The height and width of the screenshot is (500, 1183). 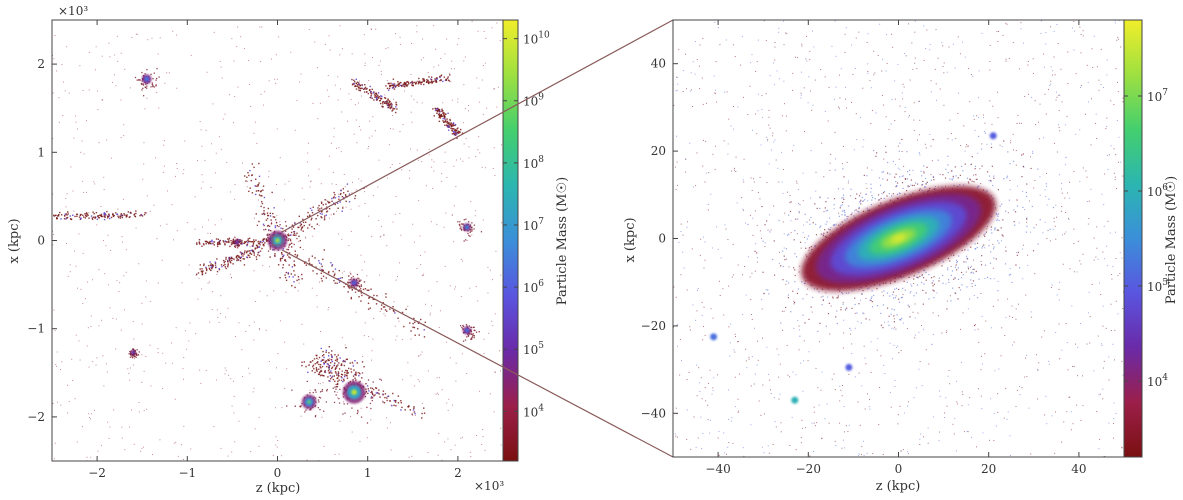 I want to click on y-tick-label: 1, so click(x=41, y=152).